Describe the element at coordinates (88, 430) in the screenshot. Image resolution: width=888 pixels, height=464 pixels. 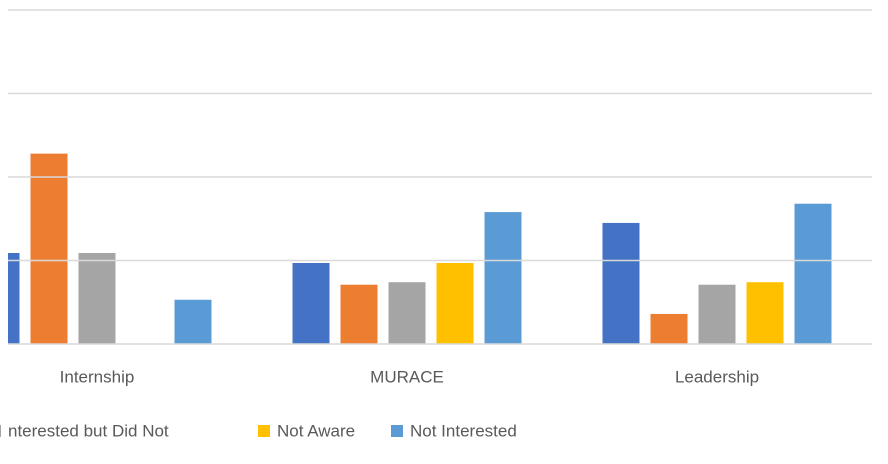
I see `legend-label: nterested but Did Not` at that location.